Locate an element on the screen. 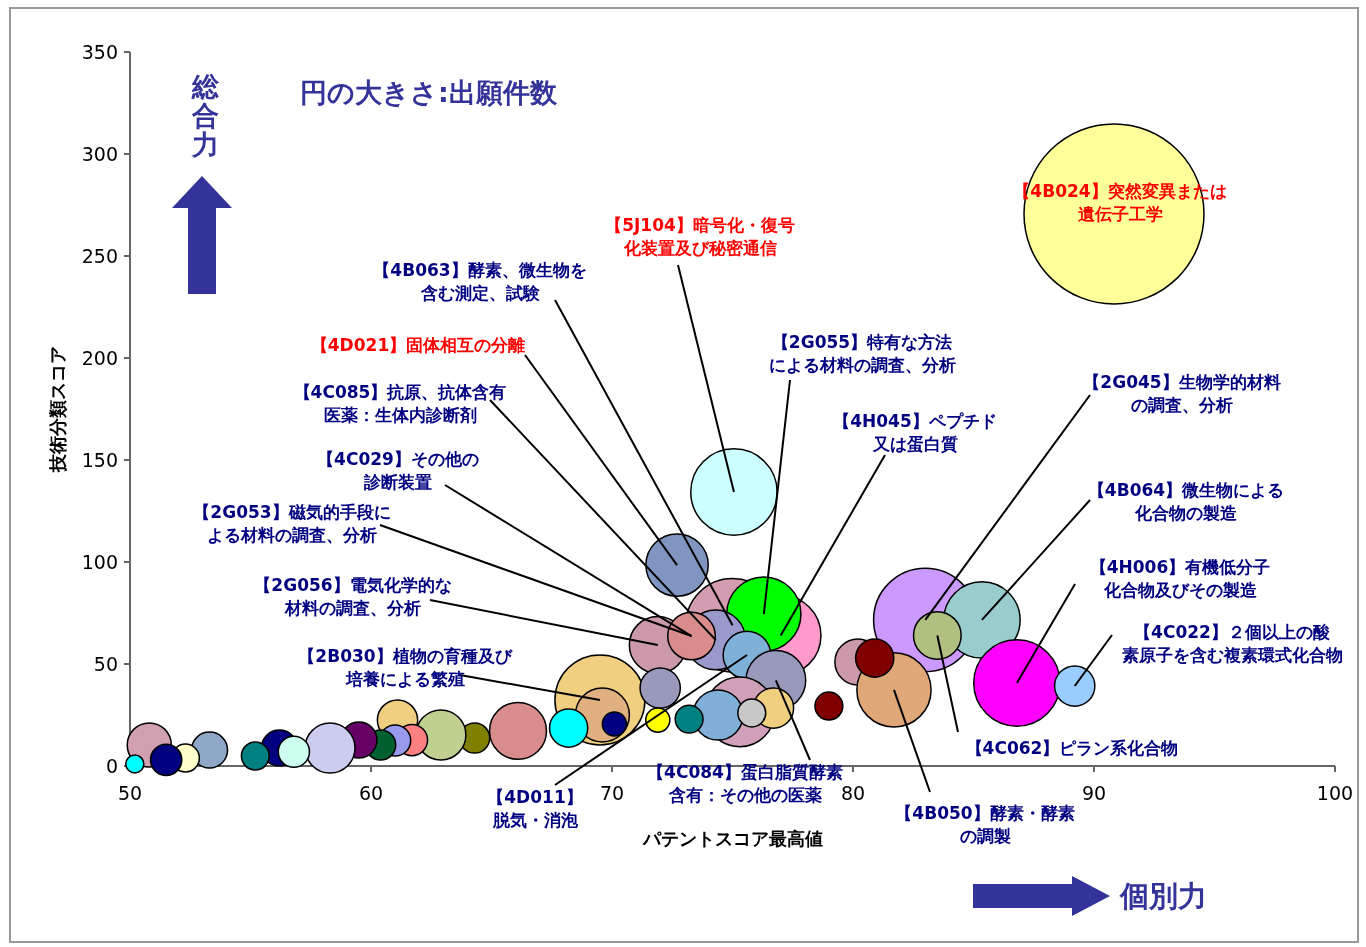 The image size is (1366, 947). x-tick-label: 50 is located at coordinates (130, 793).